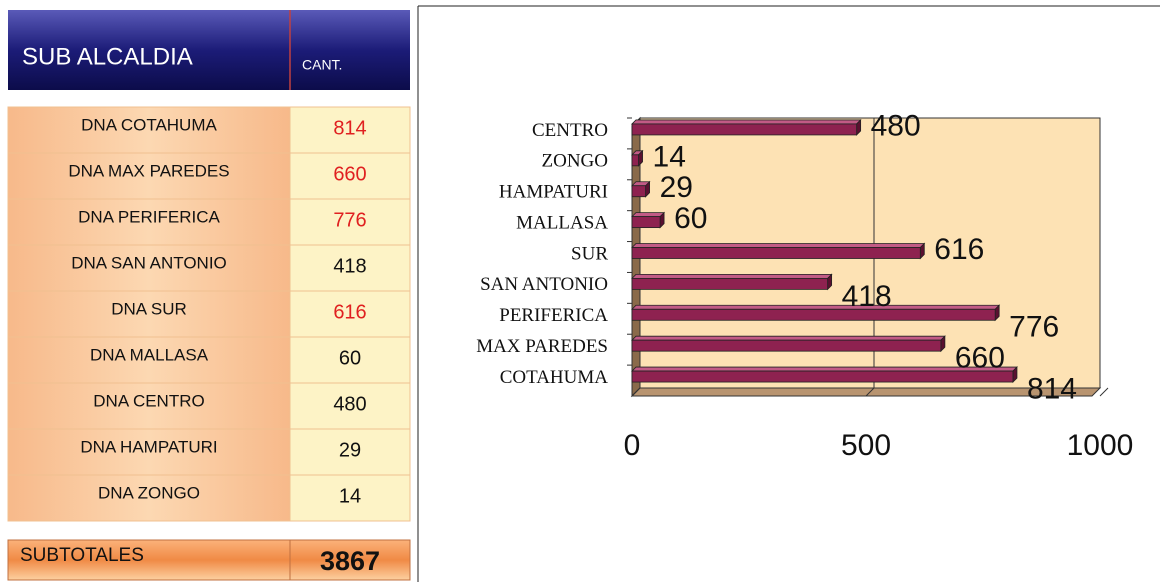 This screenshot has height=587, width=1160. I want to click on row-name: DNA CENTRO, so click(148, 400).